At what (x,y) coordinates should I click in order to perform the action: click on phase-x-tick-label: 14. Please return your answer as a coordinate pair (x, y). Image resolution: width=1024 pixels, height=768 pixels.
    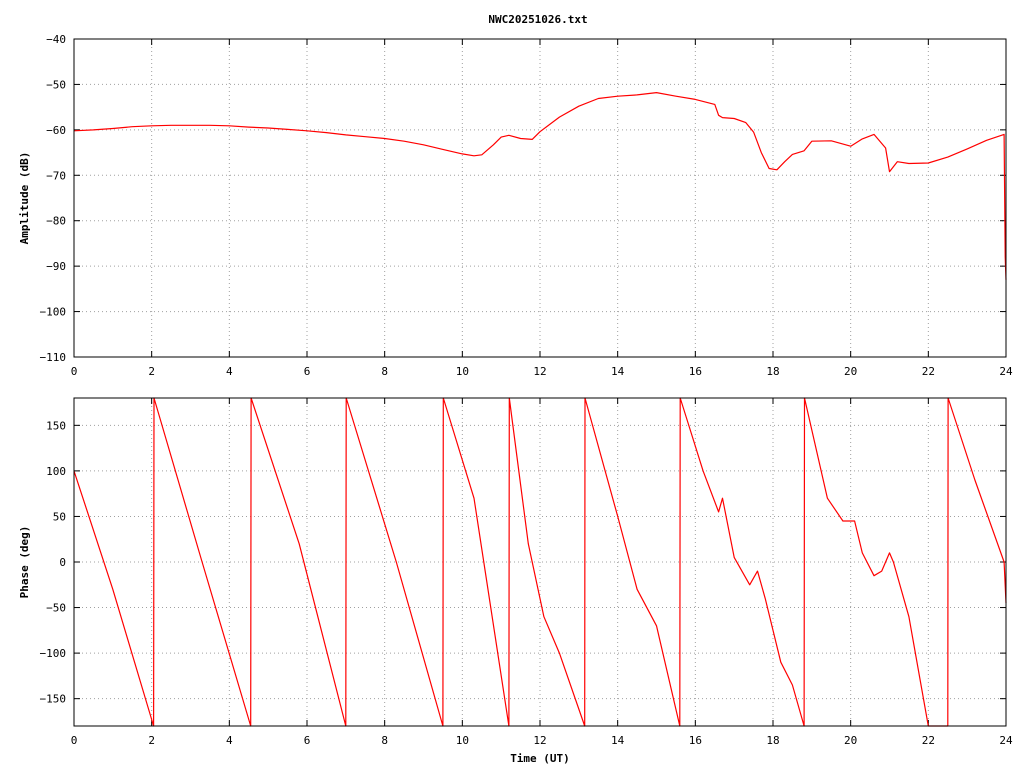
    Looking at the image, I should click on (618, 740).